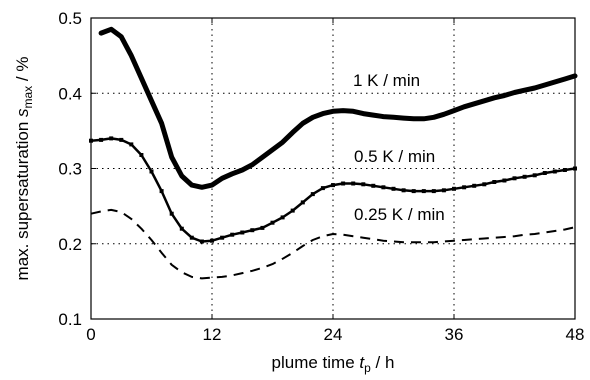 The height and width of the screenshot is (380, 590). What do you see at coordinates (70, 319) in the screenshot?
I see `y-tick-label: 0.1` at bounding box center [70, 319].